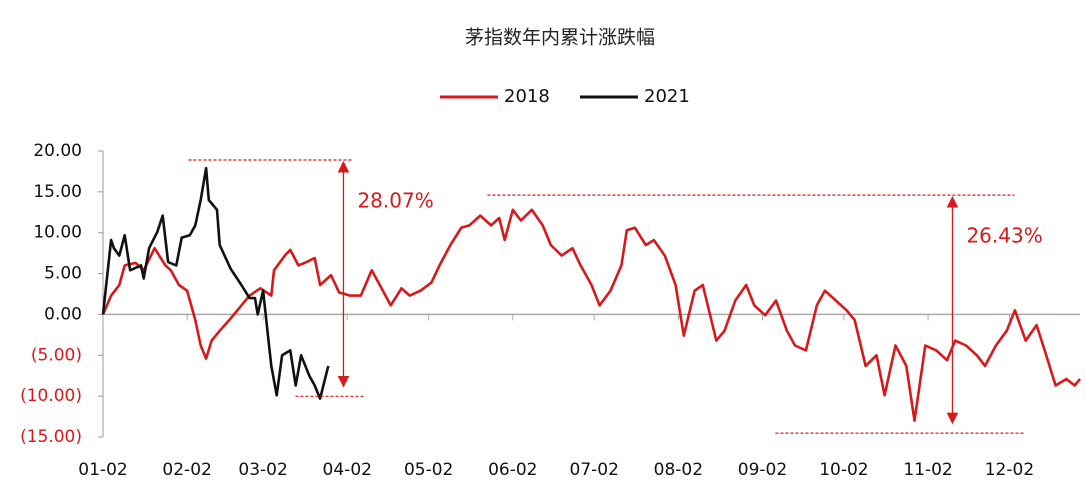 Image resolution: width=1086 pixels, height=496 pixels. I want to click on x-tick-label: 11-02, so click(927, 470).